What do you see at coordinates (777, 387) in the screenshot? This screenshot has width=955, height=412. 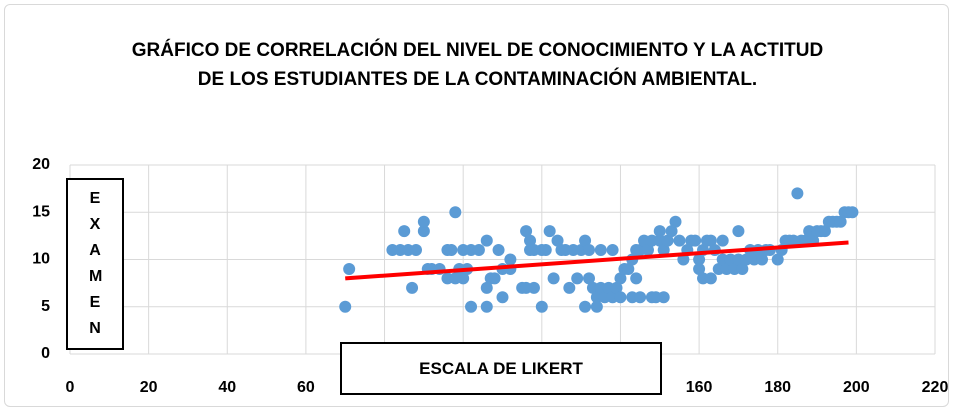 I see `x-tick-label: 180` at bounding box center [777, 387].